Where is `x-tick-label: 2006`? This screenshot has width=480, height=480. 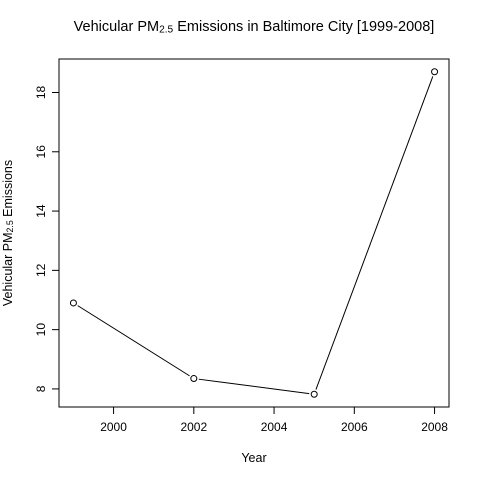
x-tick-label: 2006 is located at coordinates (354, 427).